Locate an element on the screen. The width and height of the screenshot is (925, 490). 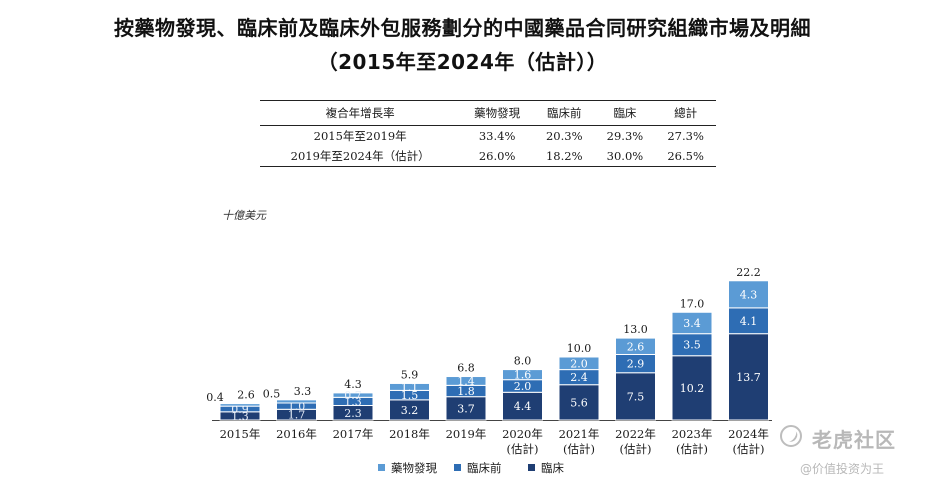
total-value-label: 2.6 is located at coordinates (246, 395).